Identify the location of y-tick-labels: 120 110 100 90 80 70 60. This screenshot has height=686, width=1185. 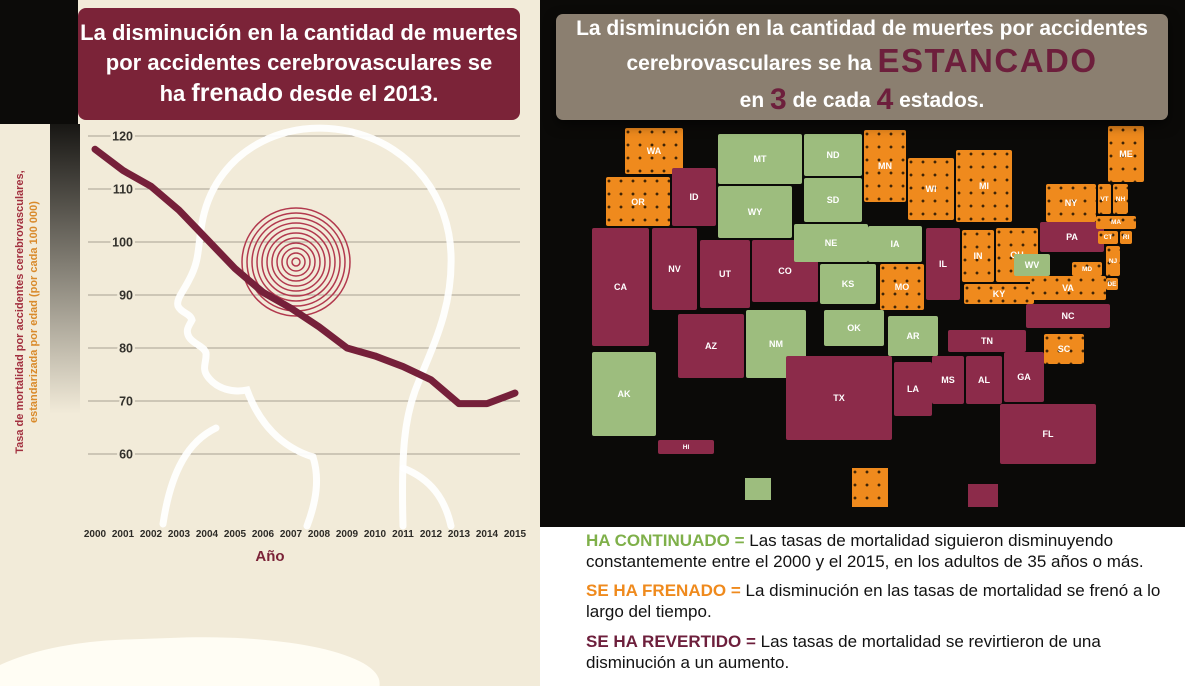
(123, 295).